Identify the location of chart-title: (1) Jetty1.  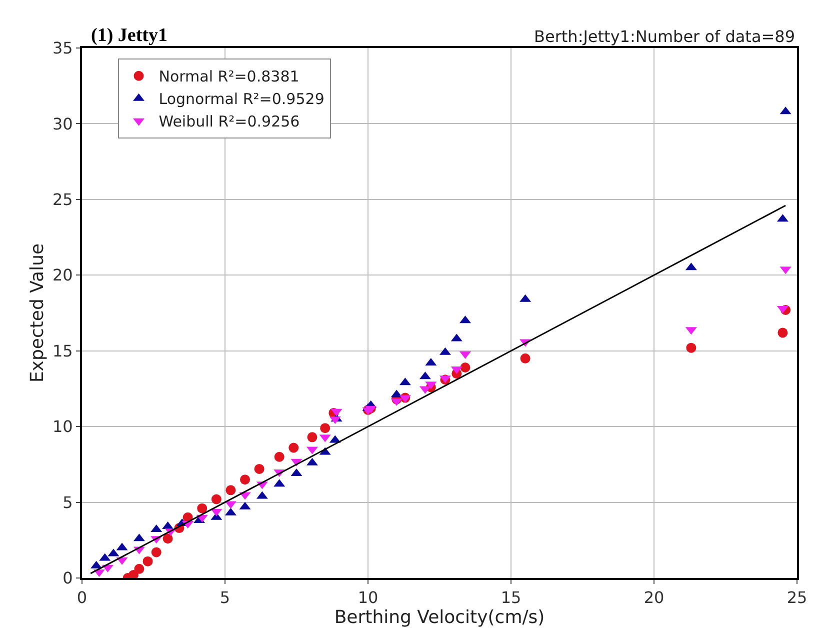
(129, 35).